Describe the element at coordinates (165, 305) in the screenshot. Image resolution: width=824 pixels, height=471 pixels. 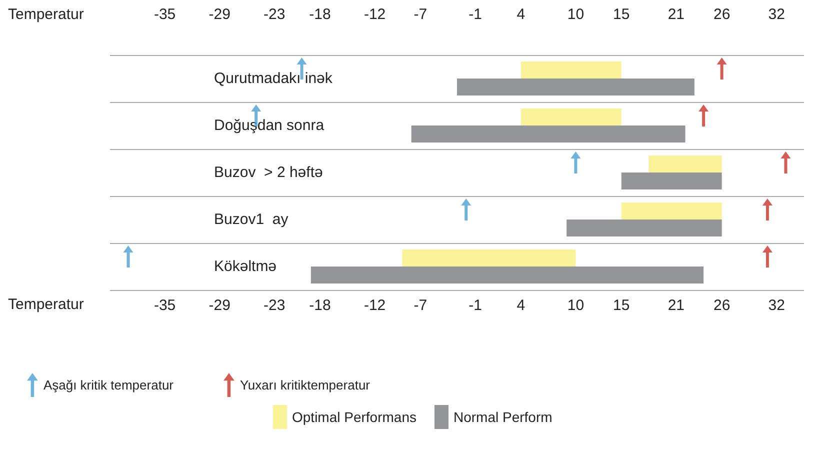
I see `x-tick-label: -35` at that location.